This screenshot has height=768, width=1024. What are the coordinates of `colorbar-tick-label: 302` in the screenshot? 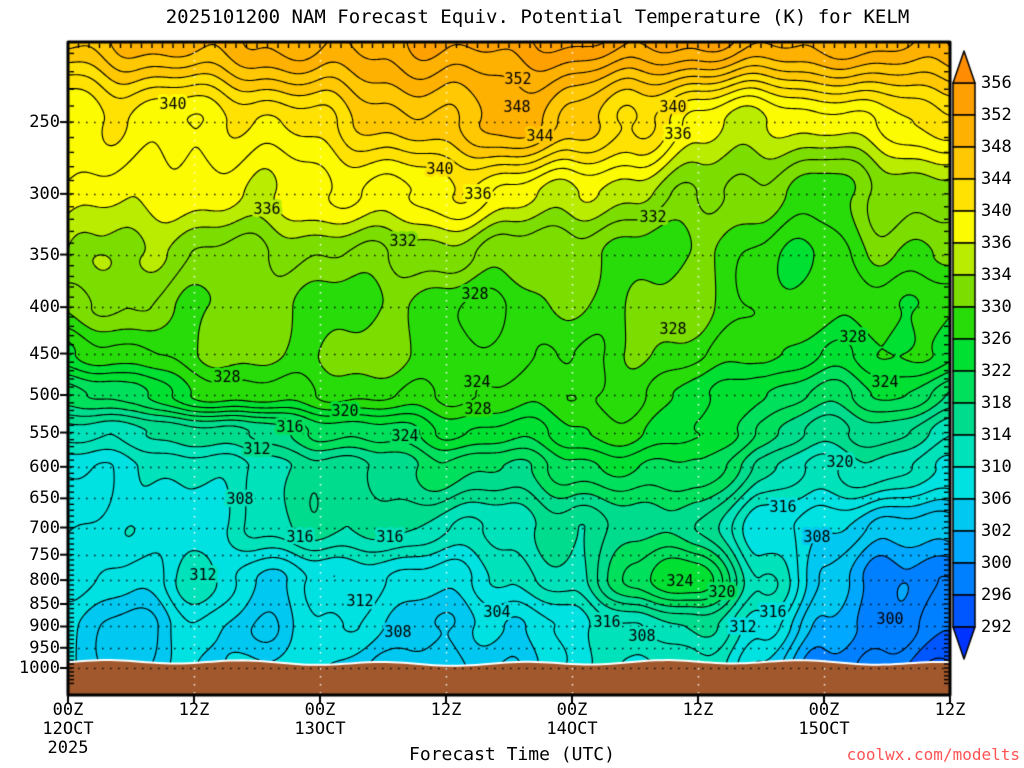 It's located at (996, 531).